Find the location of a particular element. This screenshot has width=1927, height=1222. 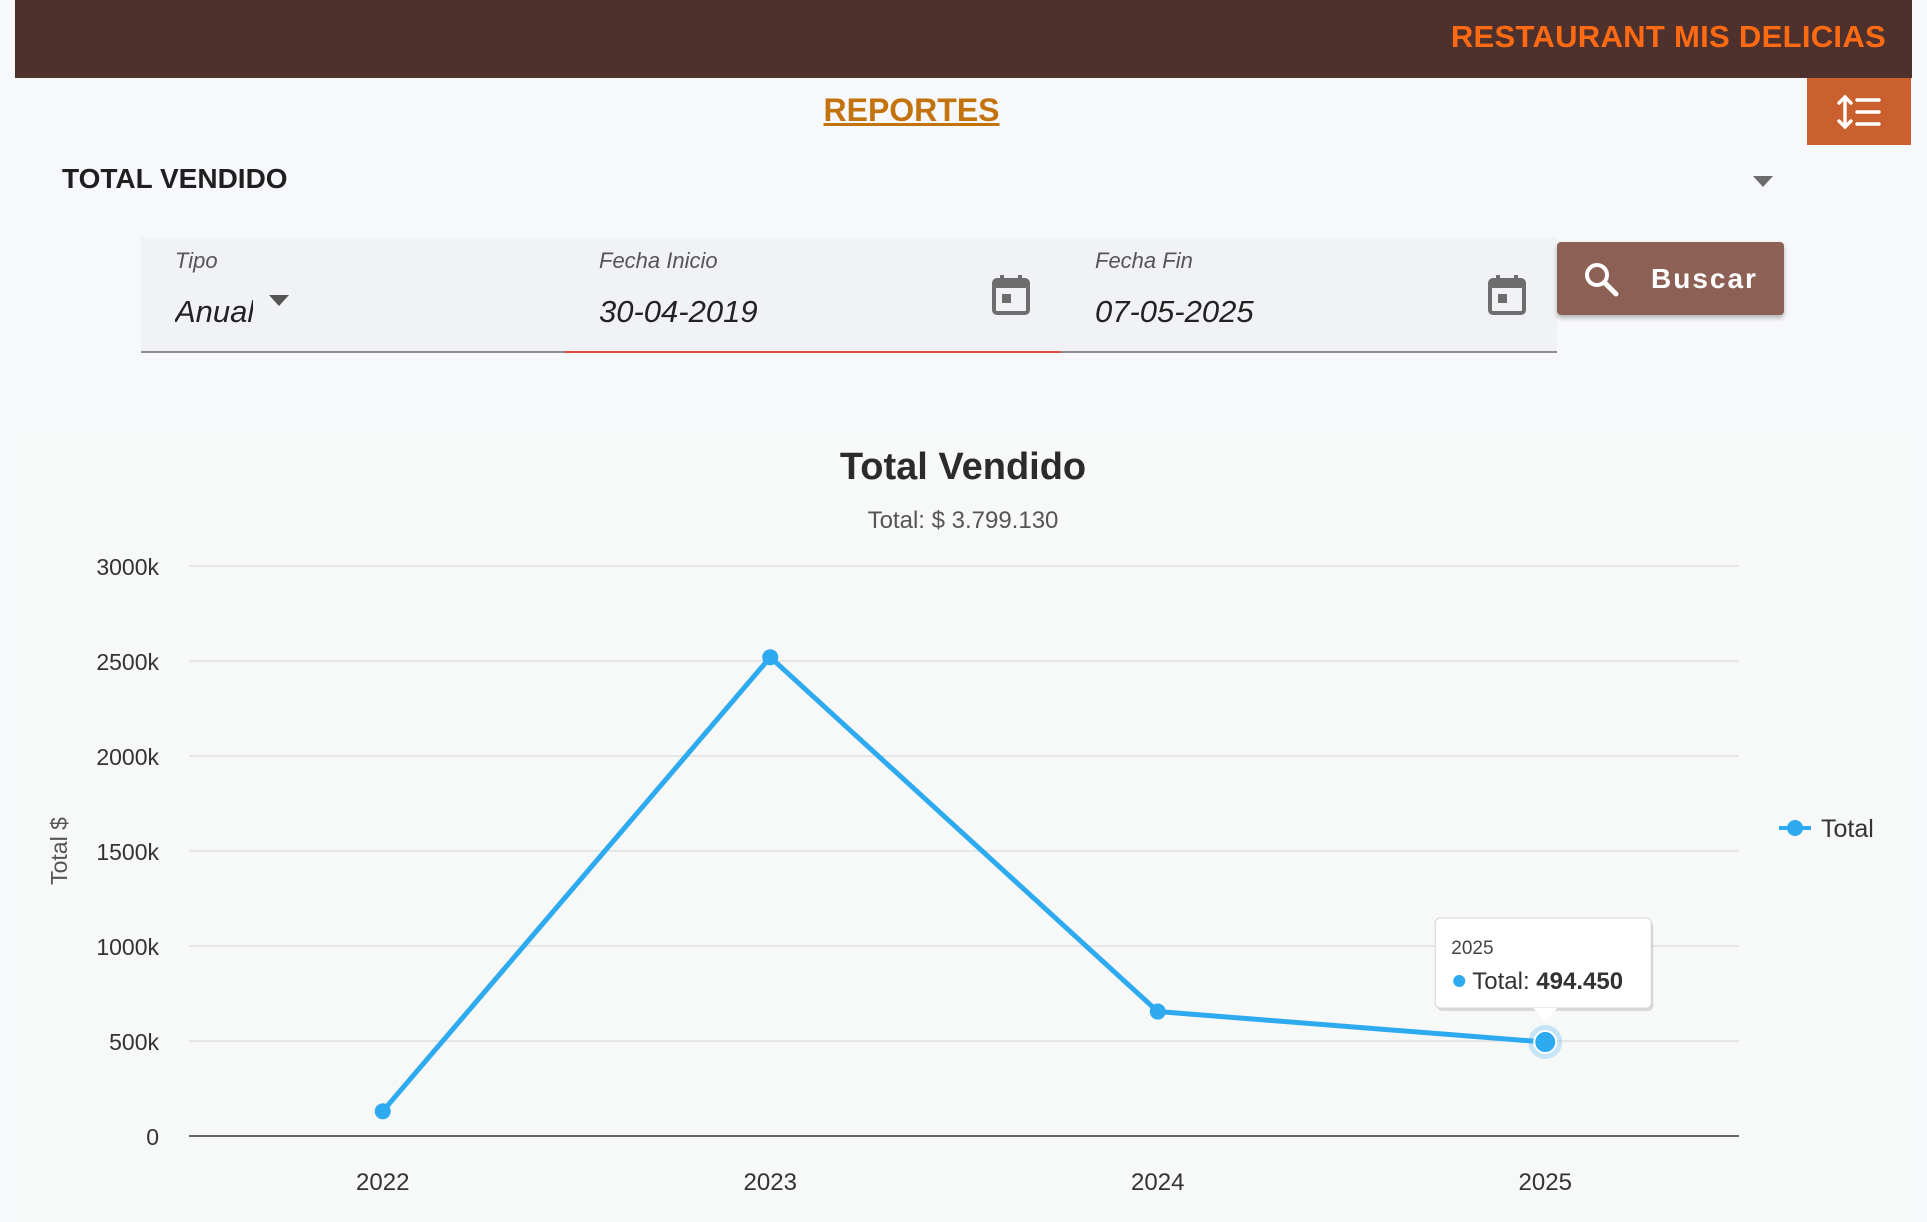

top-bar: RESTAURANT MIS DELICIAS is located at coordinates (963, 39).